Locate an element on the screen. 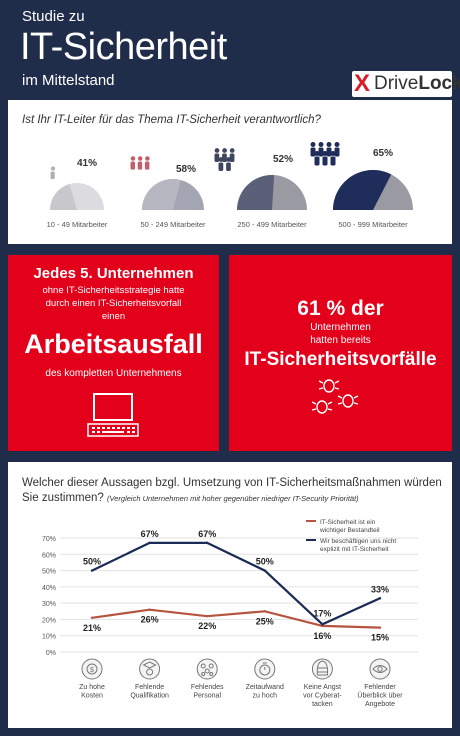  eye-icon is located at coordinates (380, 669).